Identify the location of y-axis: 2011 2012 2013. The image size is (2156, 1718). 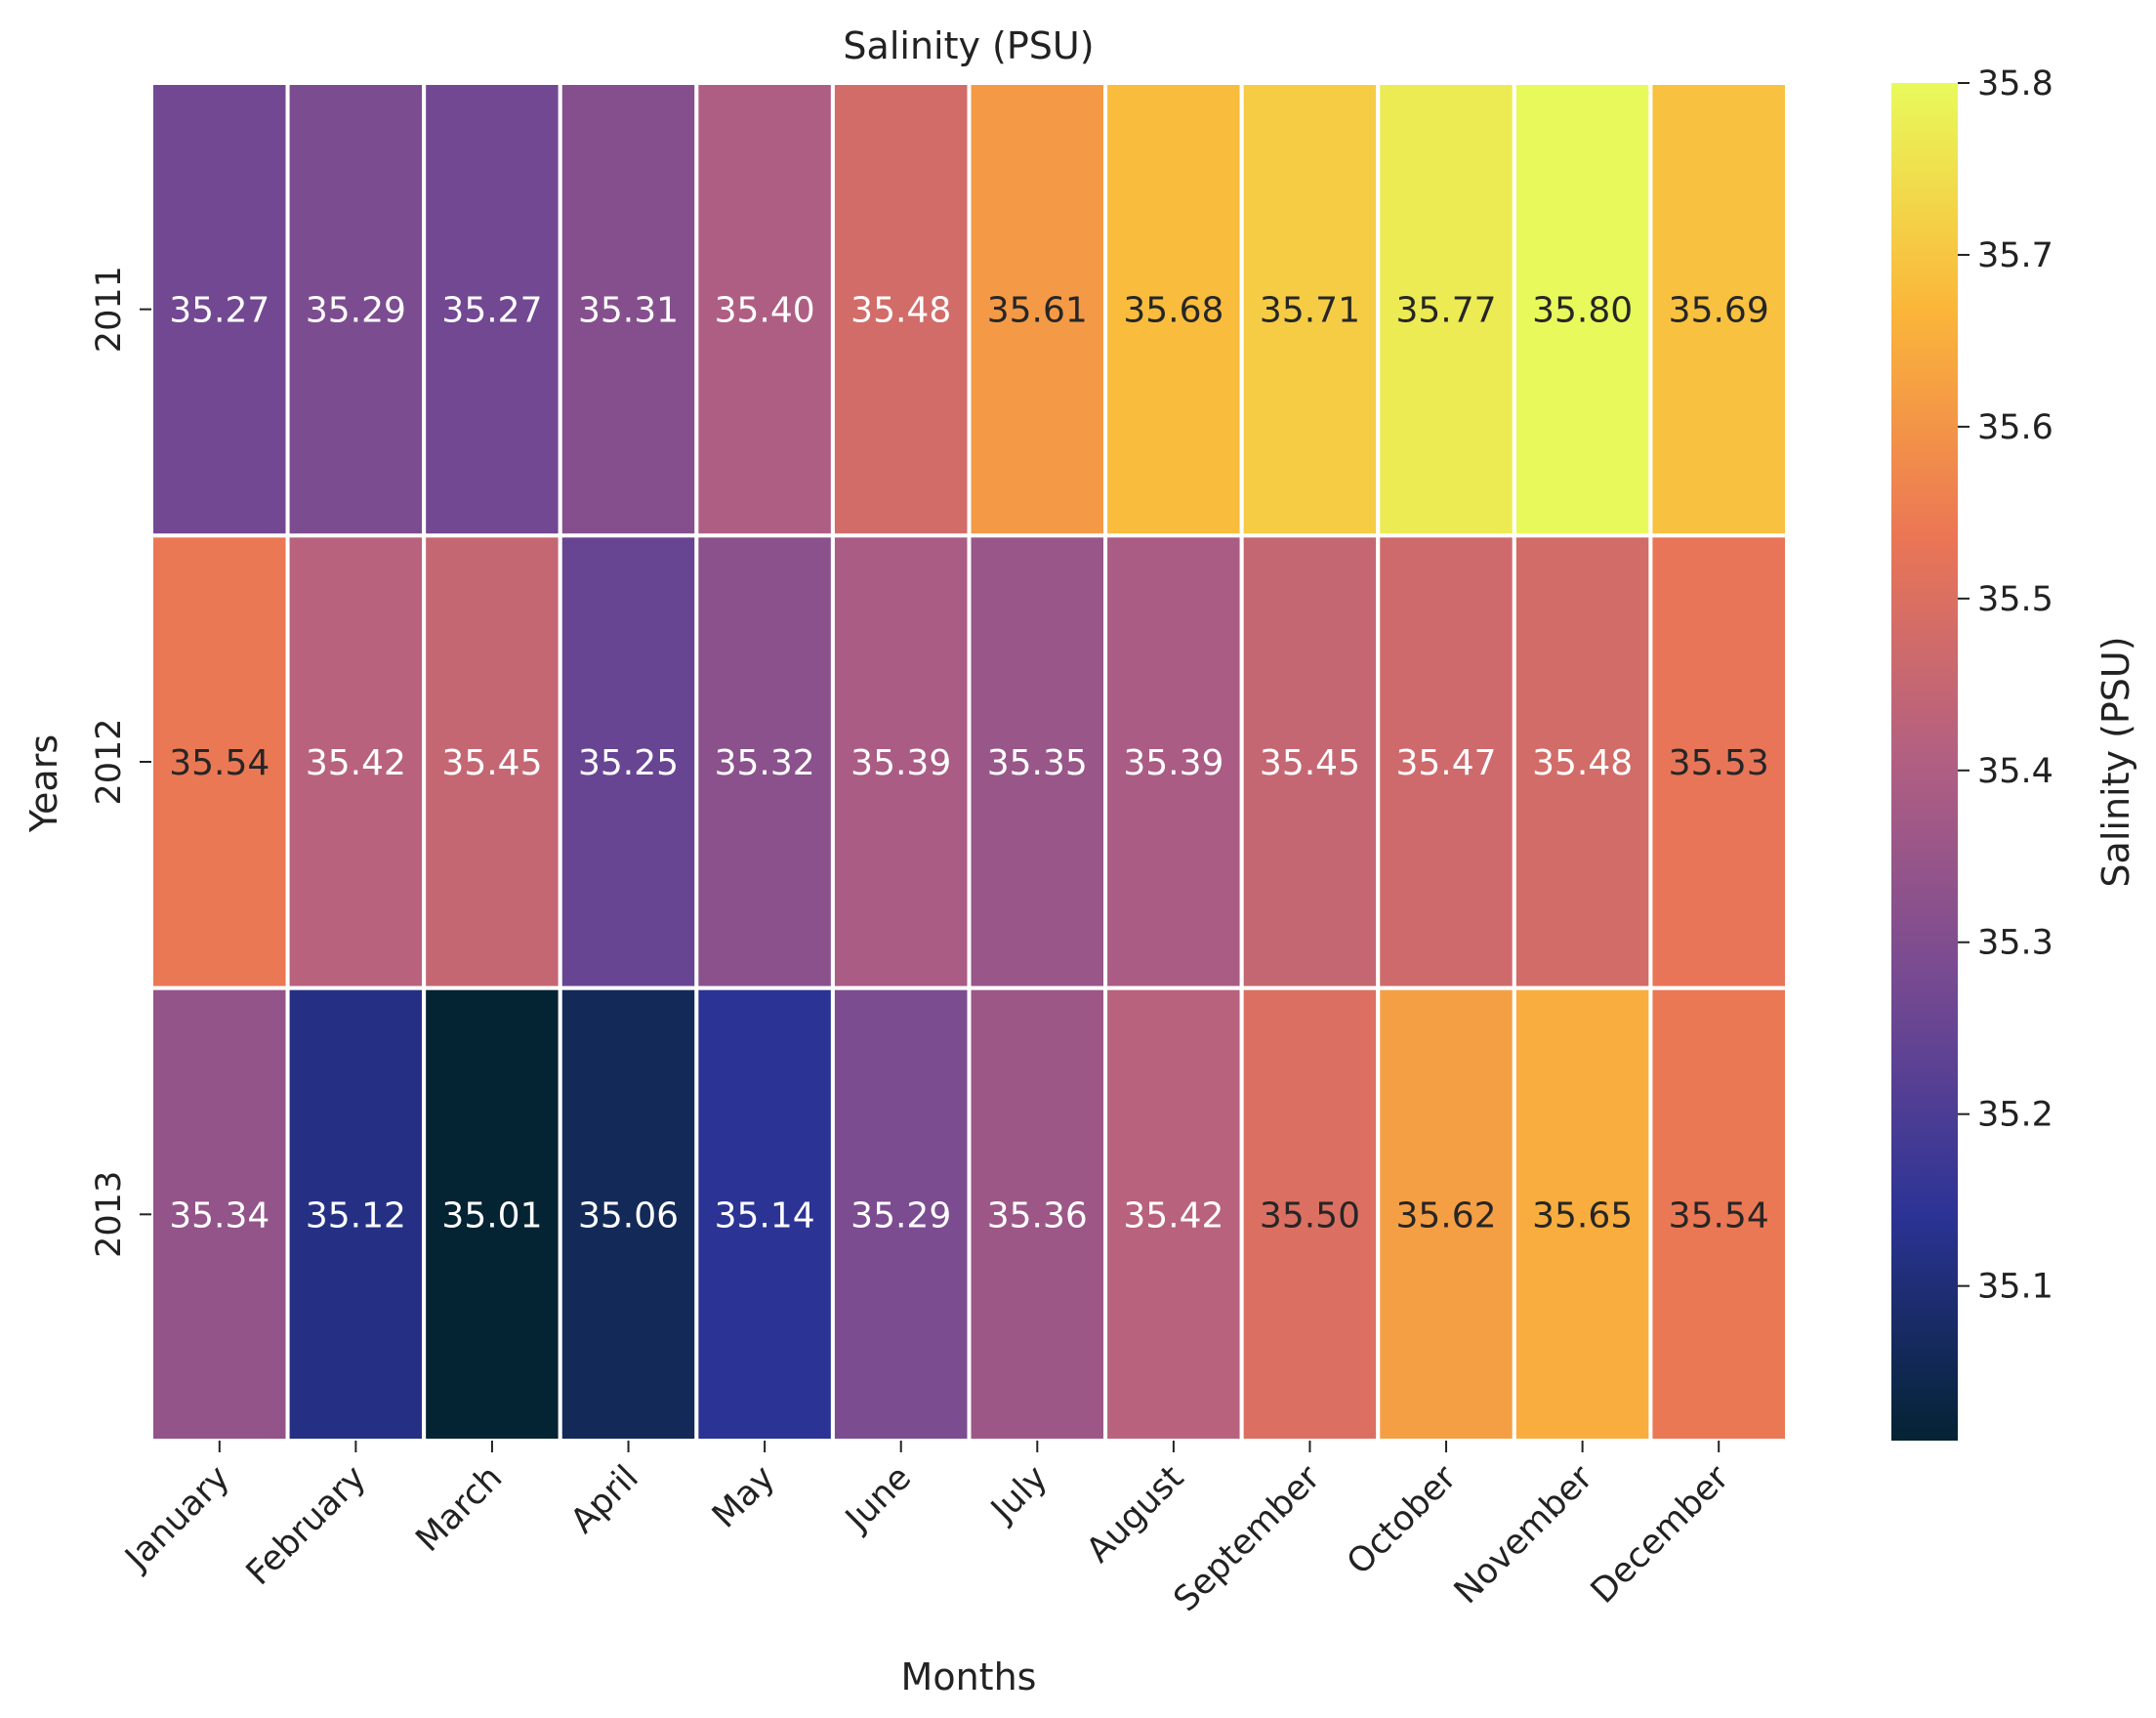
(121, 762).